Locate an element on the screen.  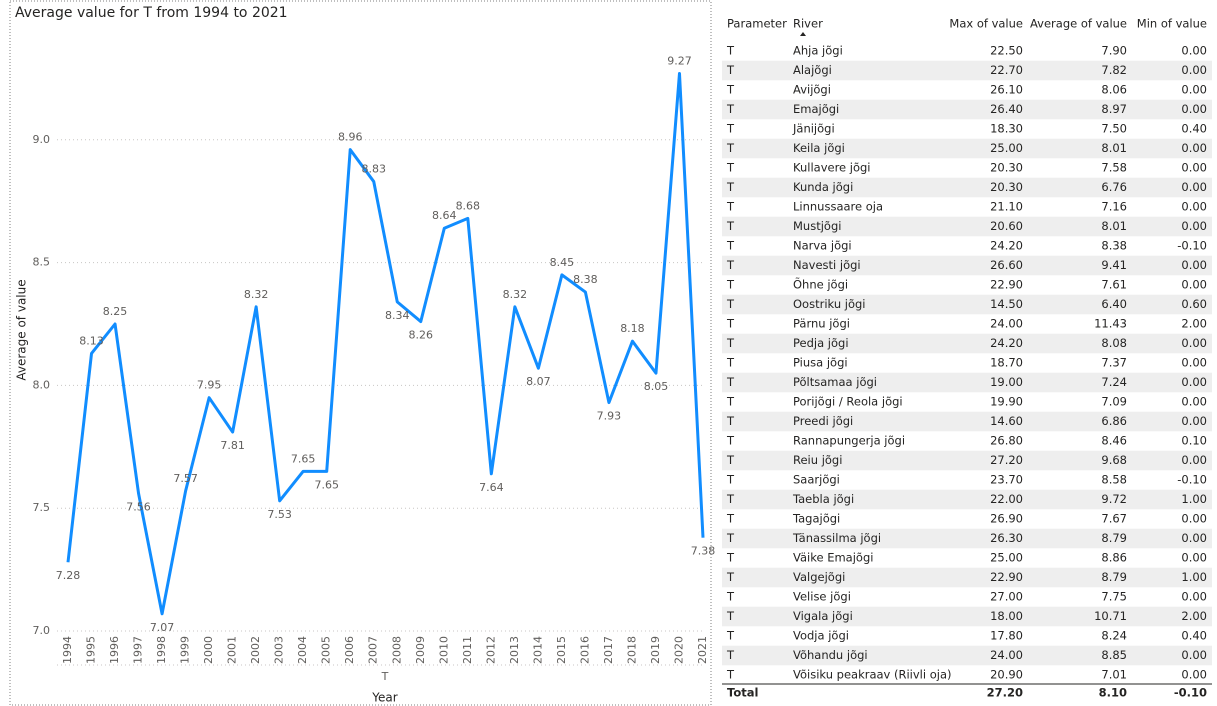
x-tick-label: 2011 is located at coordinates (467, 650).